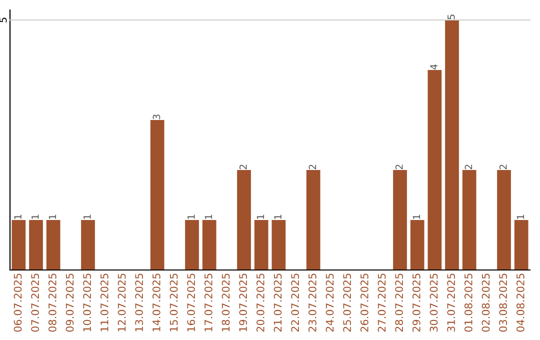 The image size is (540, 340). Describe the element at coordinates (226, 303) in the screenshot. I see `x-tick-label: 18.07.2025` at that location.